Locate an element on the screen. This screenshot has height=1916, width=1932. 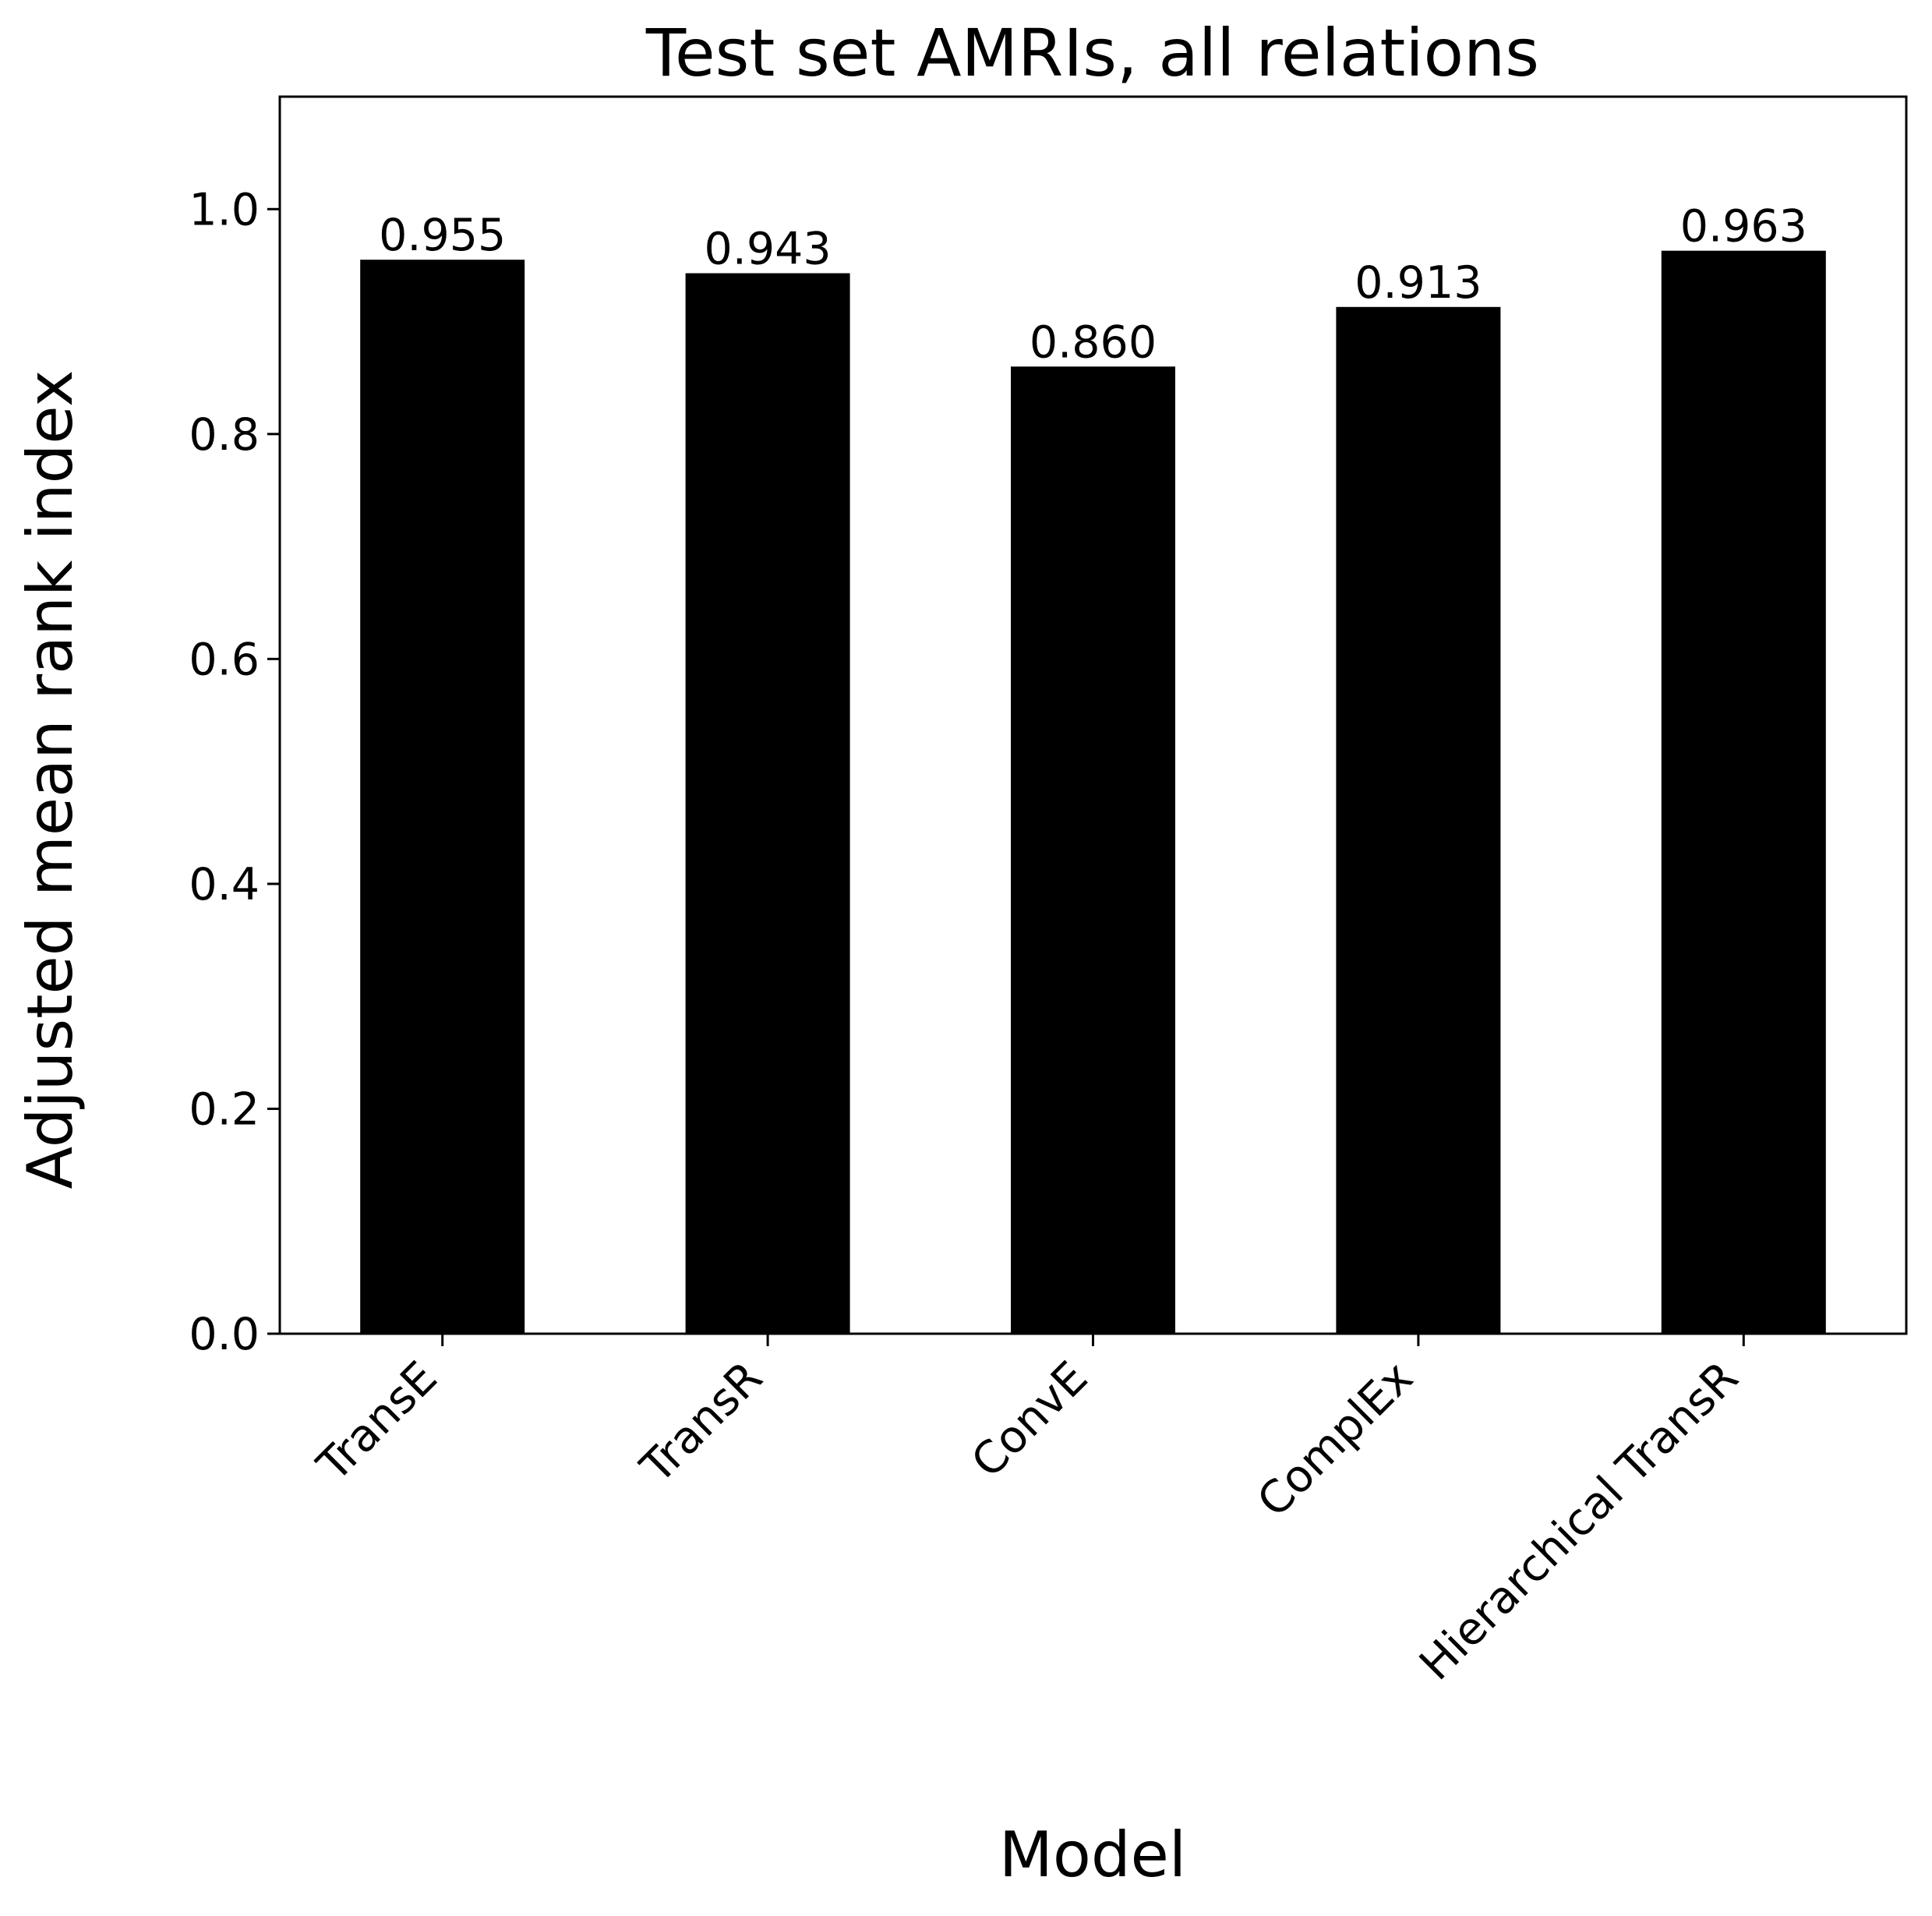
y-axis-label: Adjusted mean rank index is located at coordinates (51, 779).